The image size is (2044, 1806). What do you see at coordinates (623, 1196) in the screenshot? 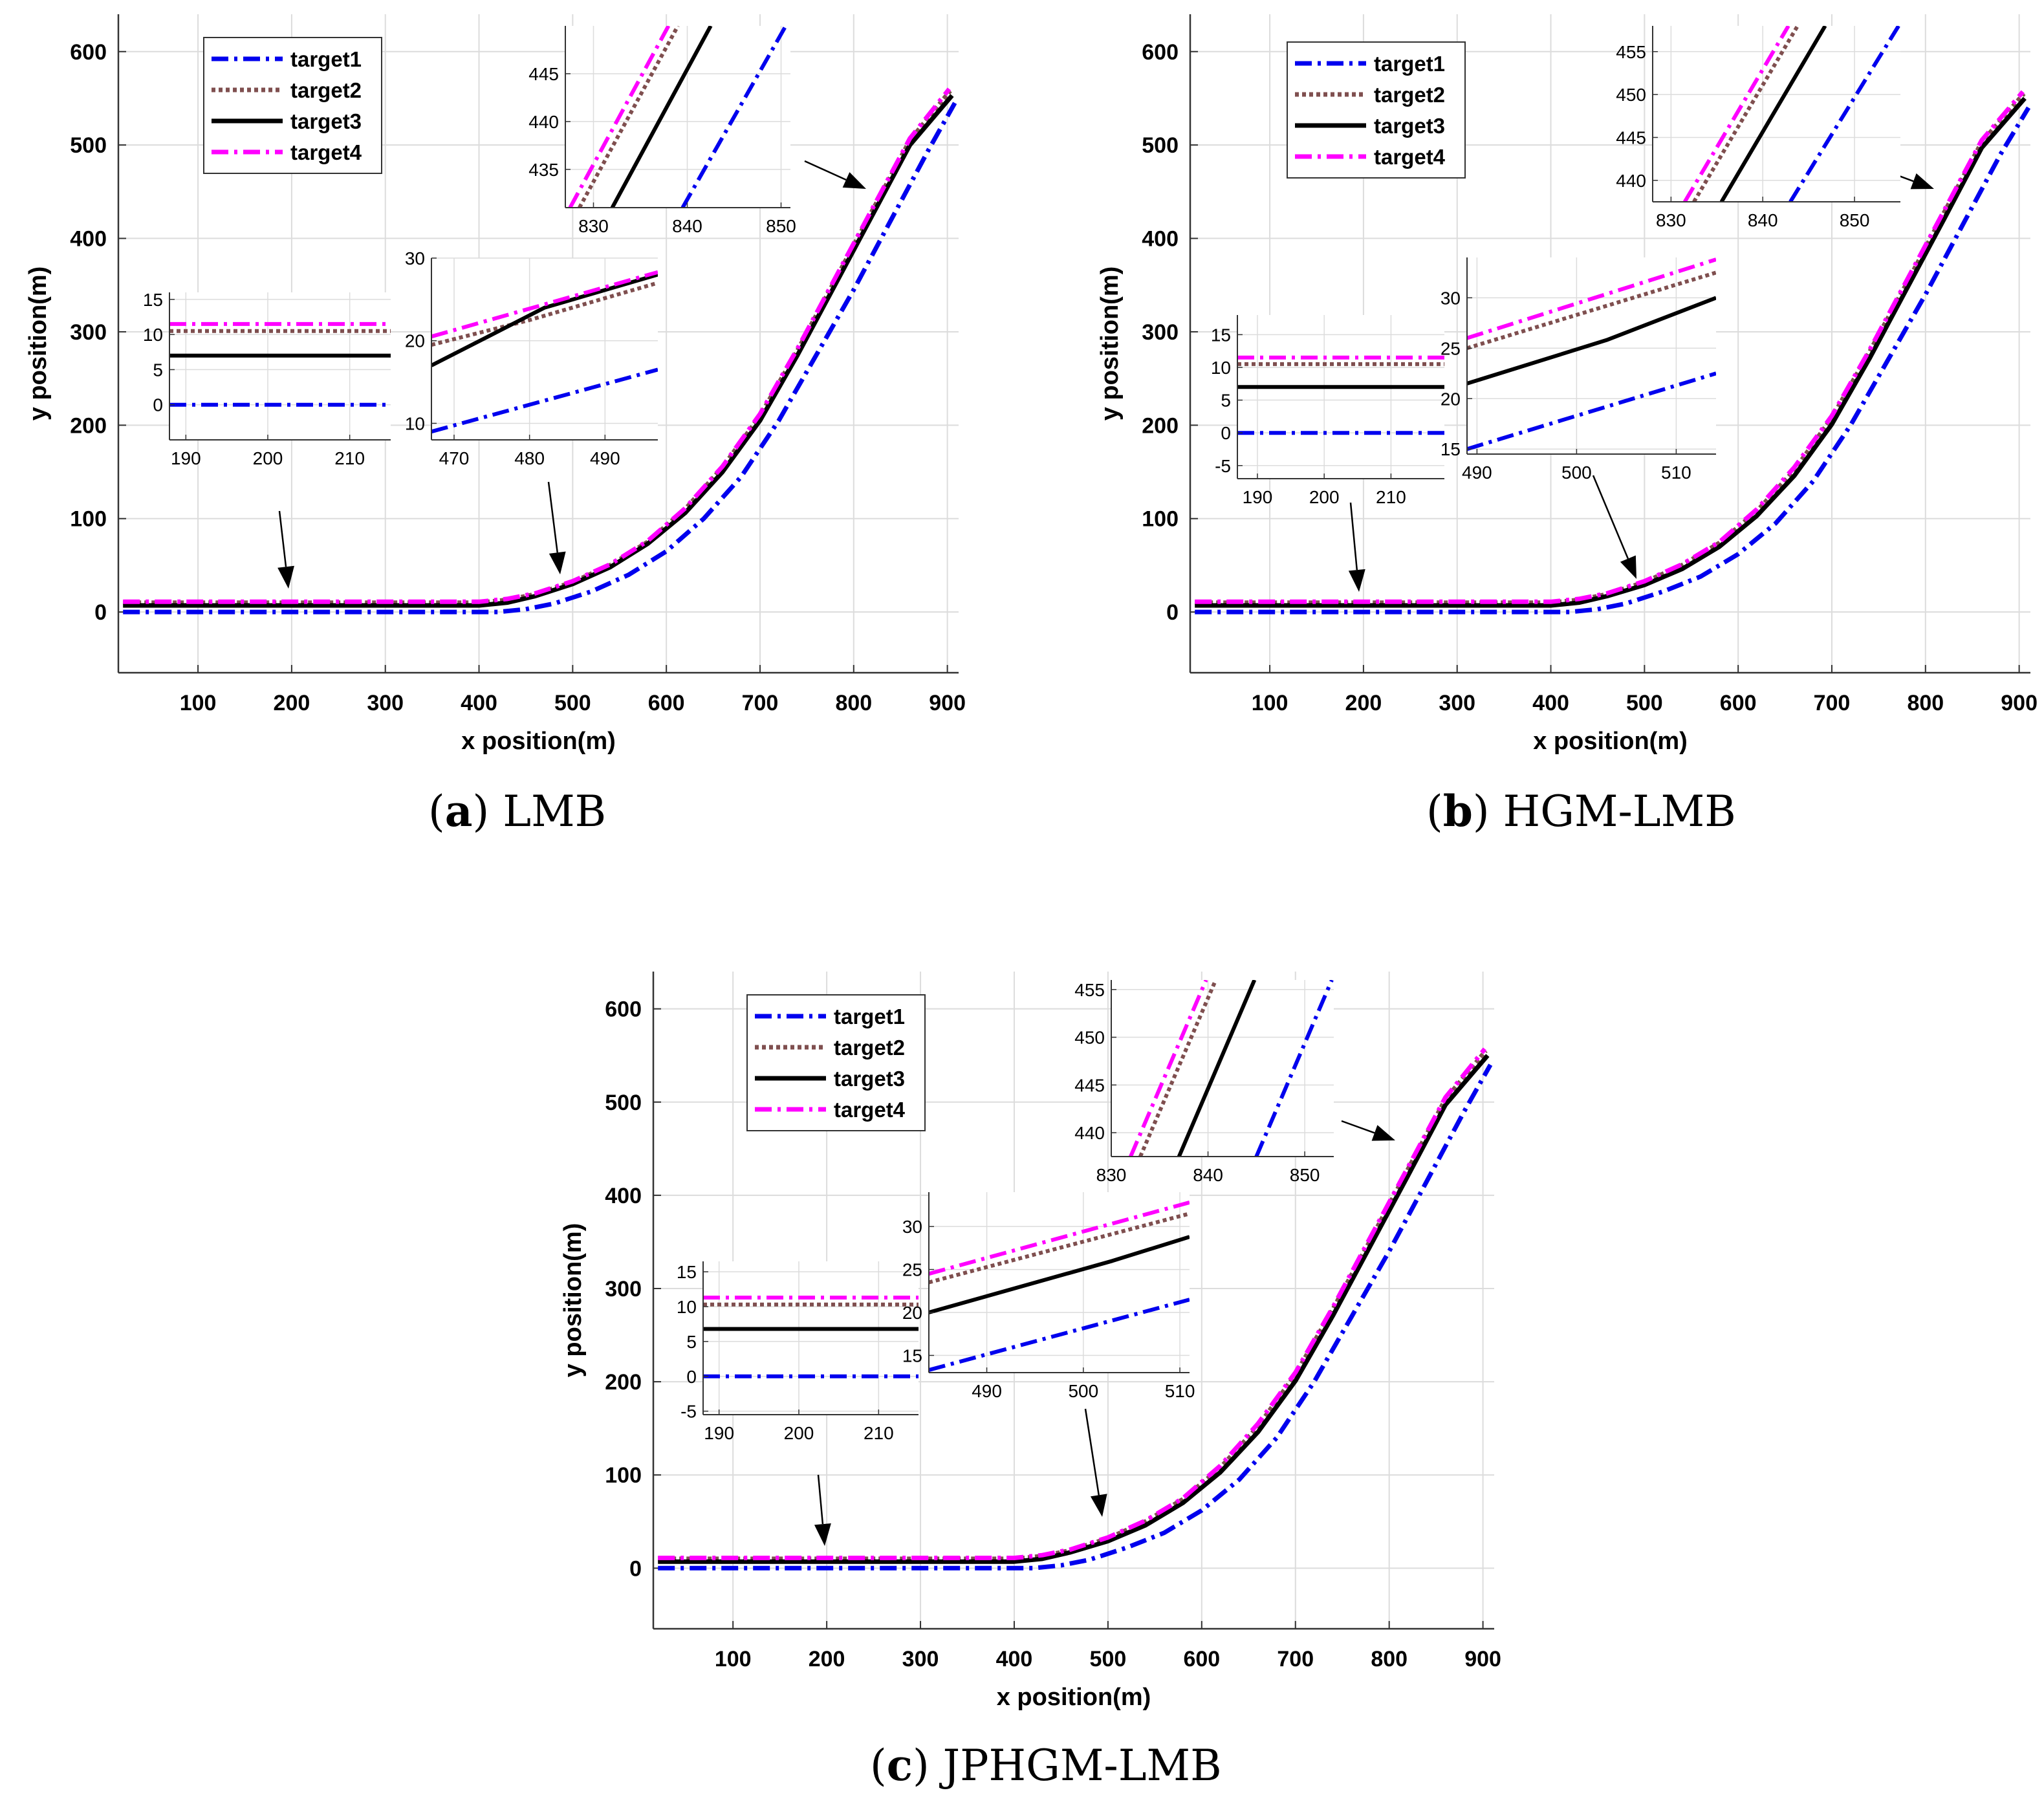
I see `y-tick-label: 400` at bounding box center [623, 1196].